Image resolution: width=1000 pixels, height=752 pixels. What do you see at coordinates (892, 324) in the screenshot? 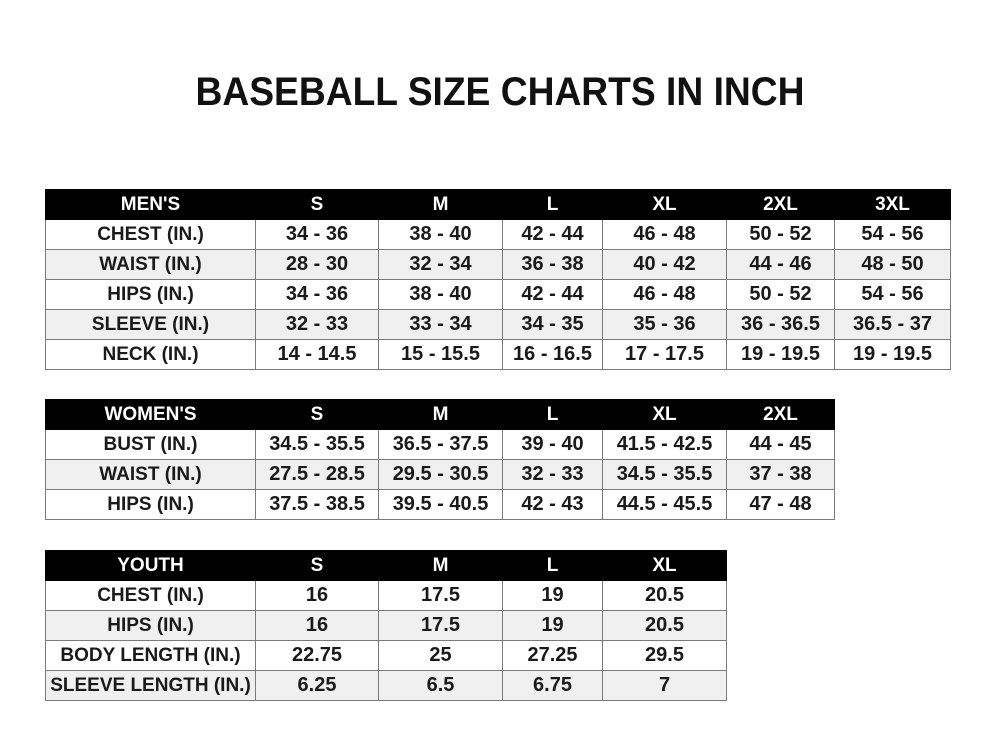
I see `measurement-cell: 36.5 - 37` at bounding box center [892, 324].